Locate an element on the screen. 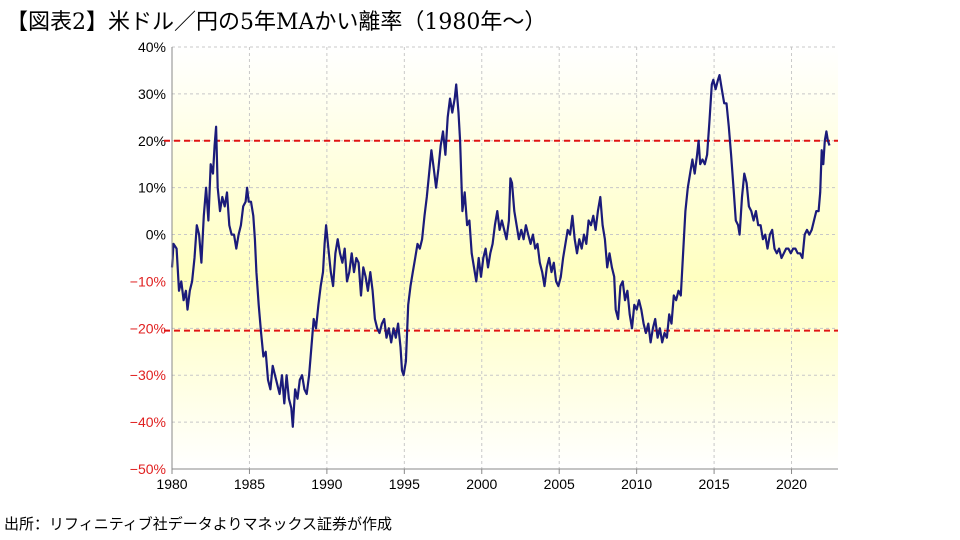  chart-title: 【図表2】米ドル／円の5年MAかい離率（1980年～） is located at coordinates (276, 22).